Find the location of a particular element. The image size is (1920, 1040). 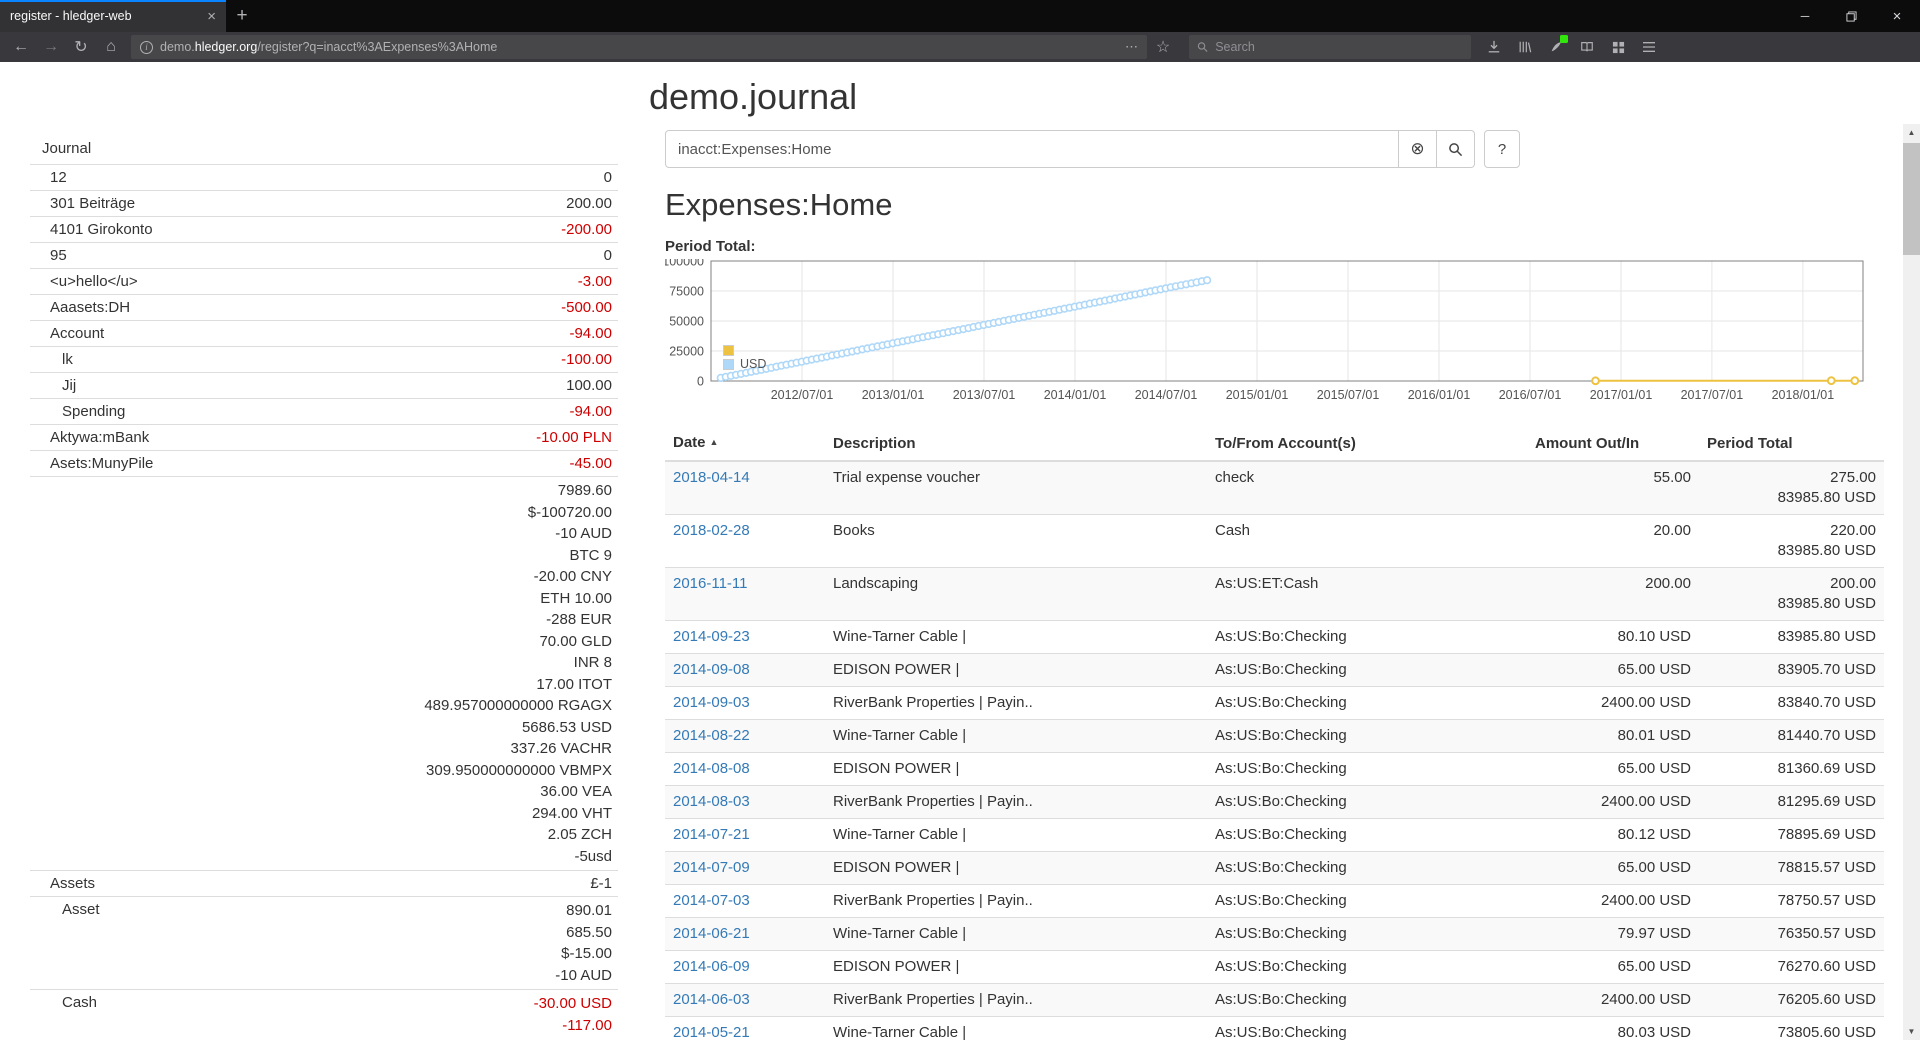

balance-amount: 7989.60 is located at coordinates (584, 490).